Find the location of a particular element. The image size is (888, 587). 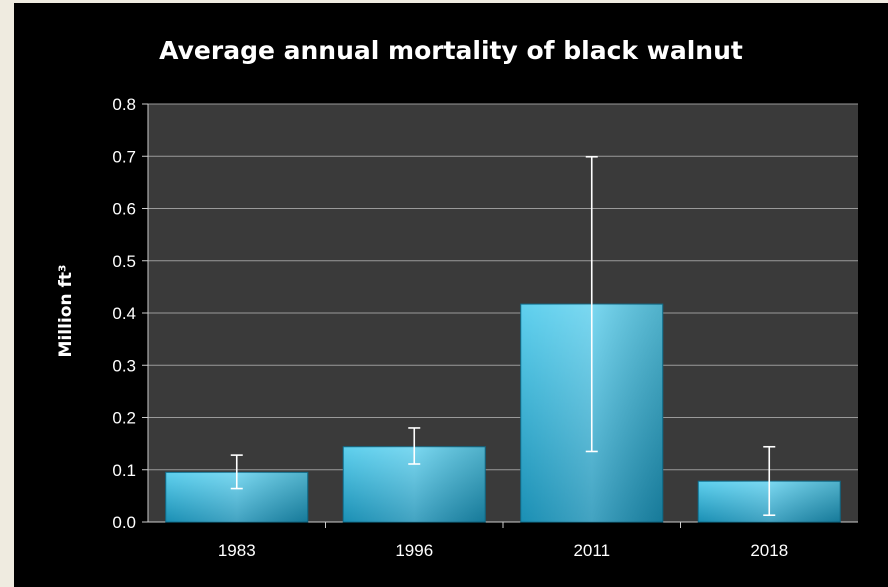

error-bar-1983 is located at coordinates (236, 472).